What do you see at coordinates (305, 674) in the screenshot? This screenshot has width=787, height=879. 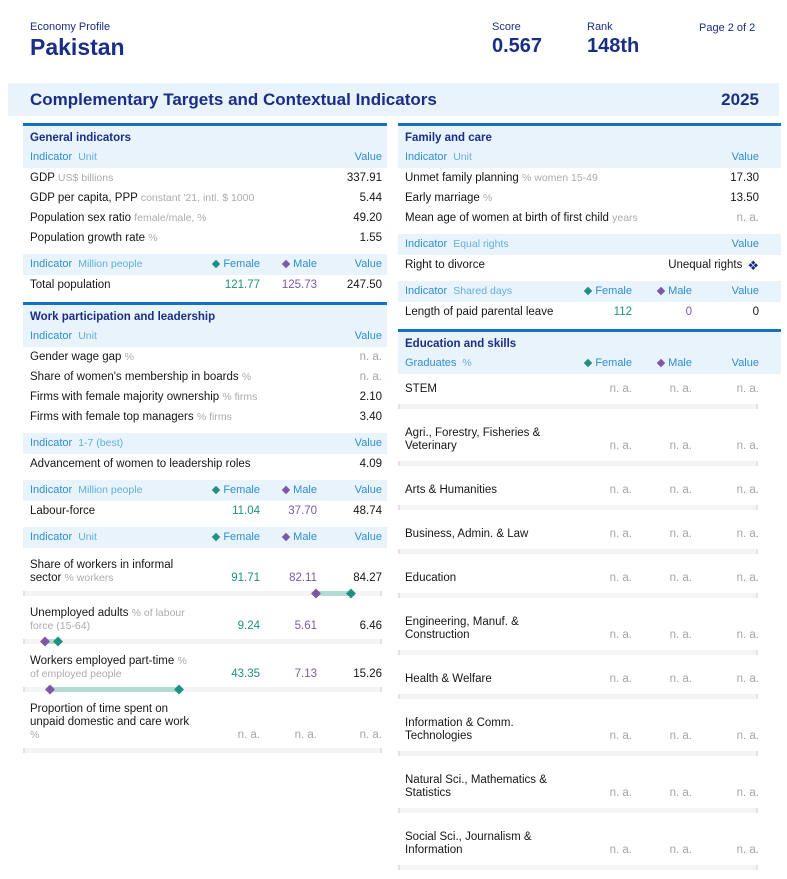 I see `male-value-cell: 7.13` at bounding box center [305, 674].